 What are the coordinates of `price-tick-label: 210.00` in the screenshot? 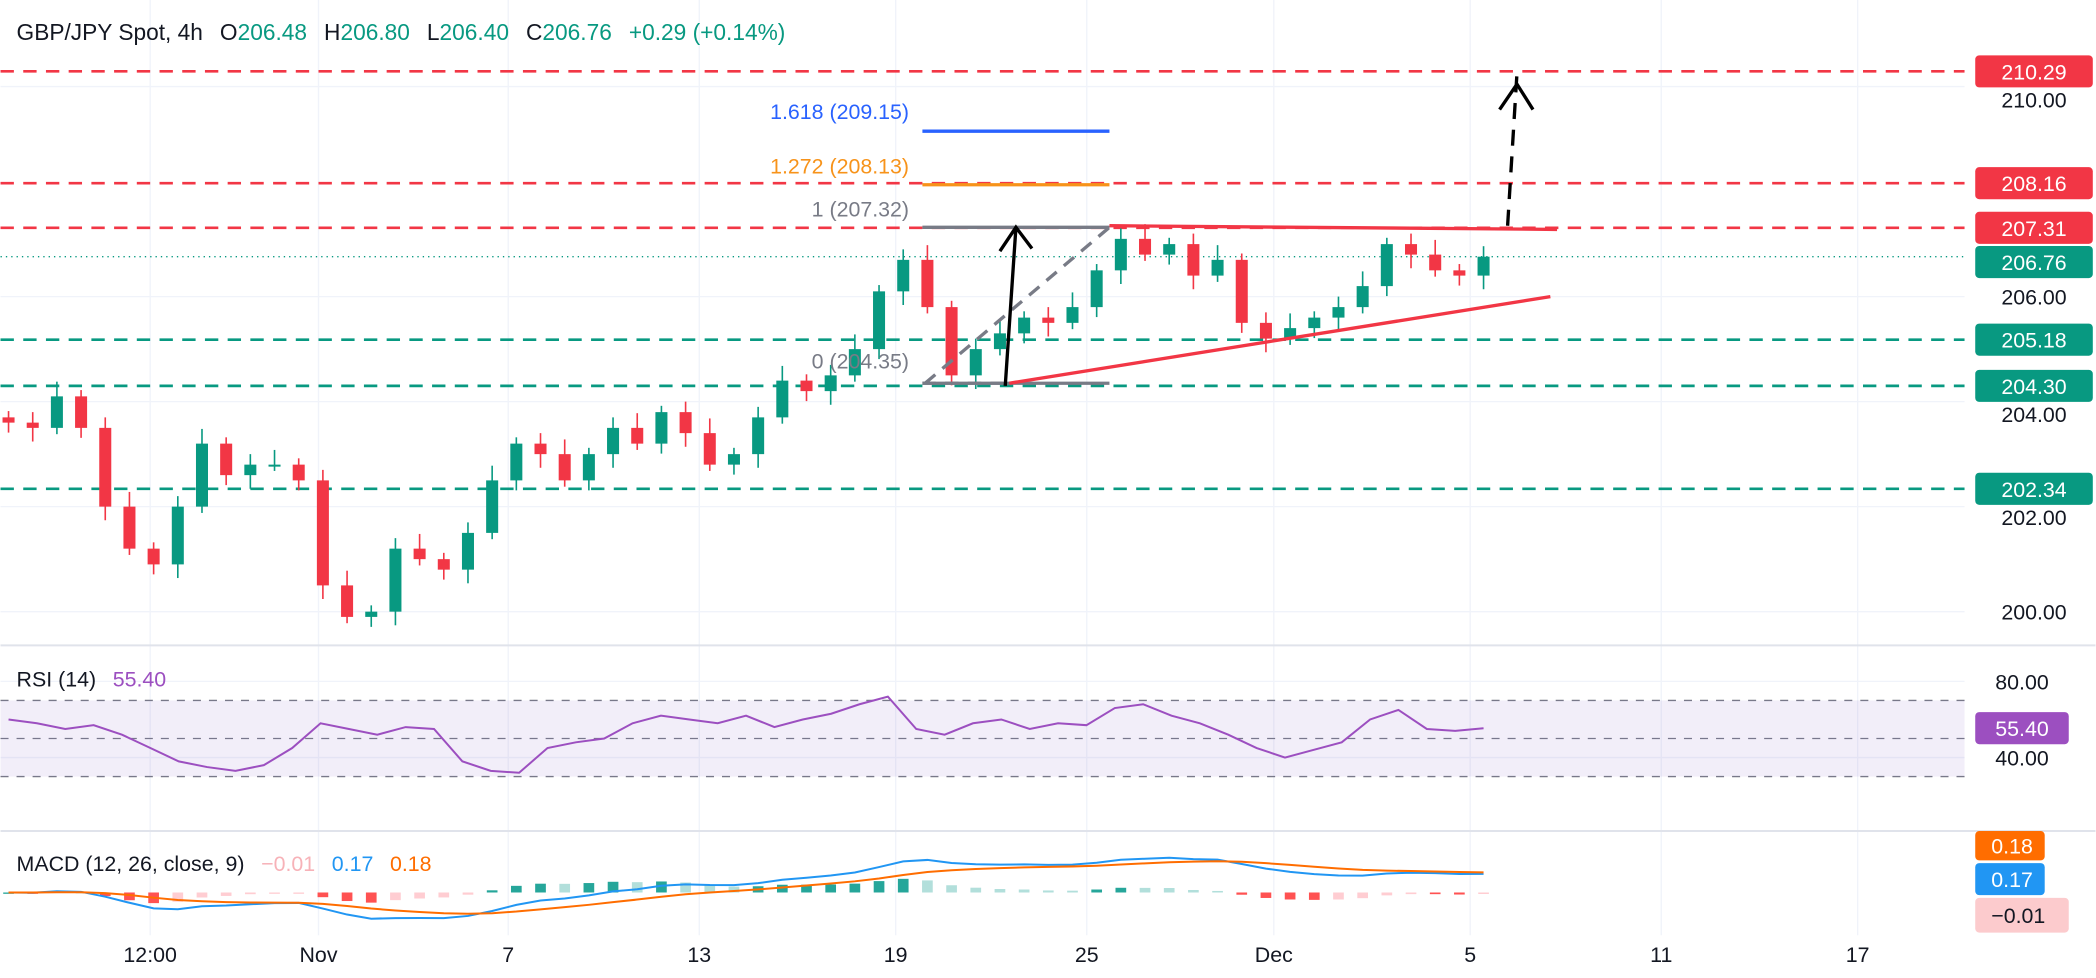 It's located at (2033, 100).